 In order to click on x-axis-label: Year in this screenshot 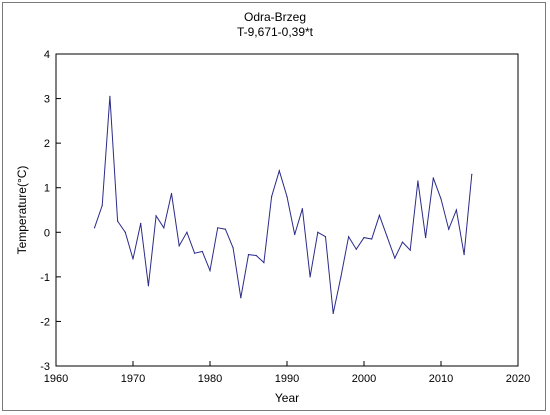, I will do `click(287, 398)`.